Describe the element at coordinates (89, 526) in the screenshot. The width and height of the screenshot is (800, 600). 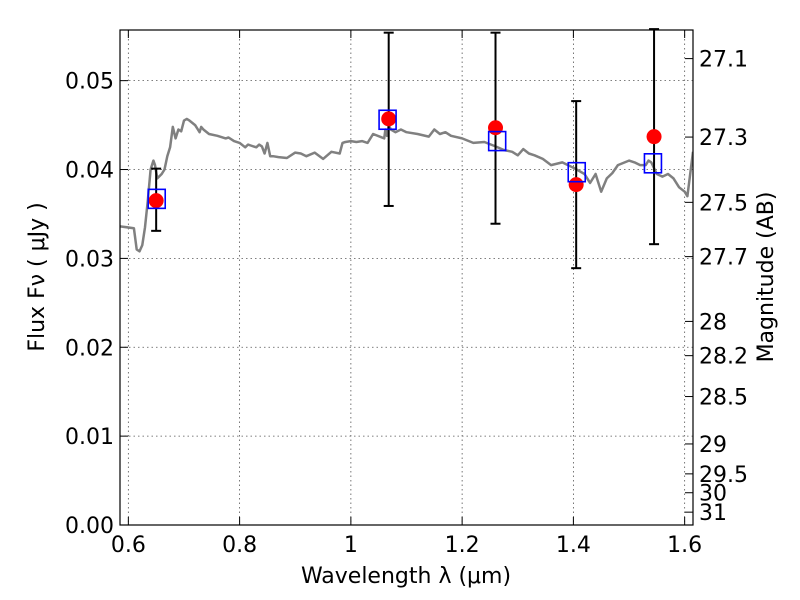
I see `y-tick-label: 0.00` at that location.